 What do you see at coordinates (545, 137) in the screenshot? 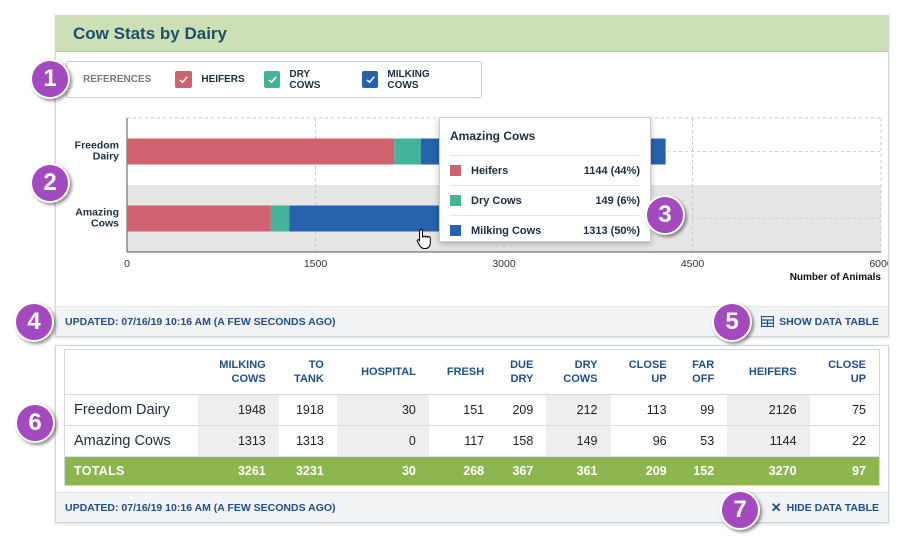
I see `tooltip-title: Amazing Cows` at bounding box center [545, 137].